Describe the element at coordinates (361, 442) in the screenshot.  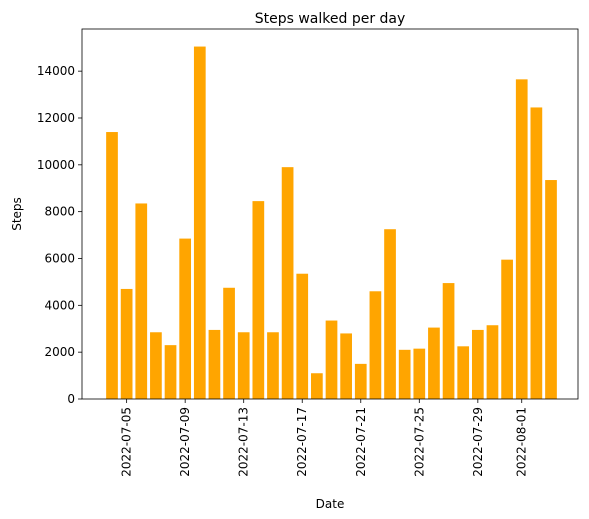
I see `x-tick-label: 2022-07-21` at that location.